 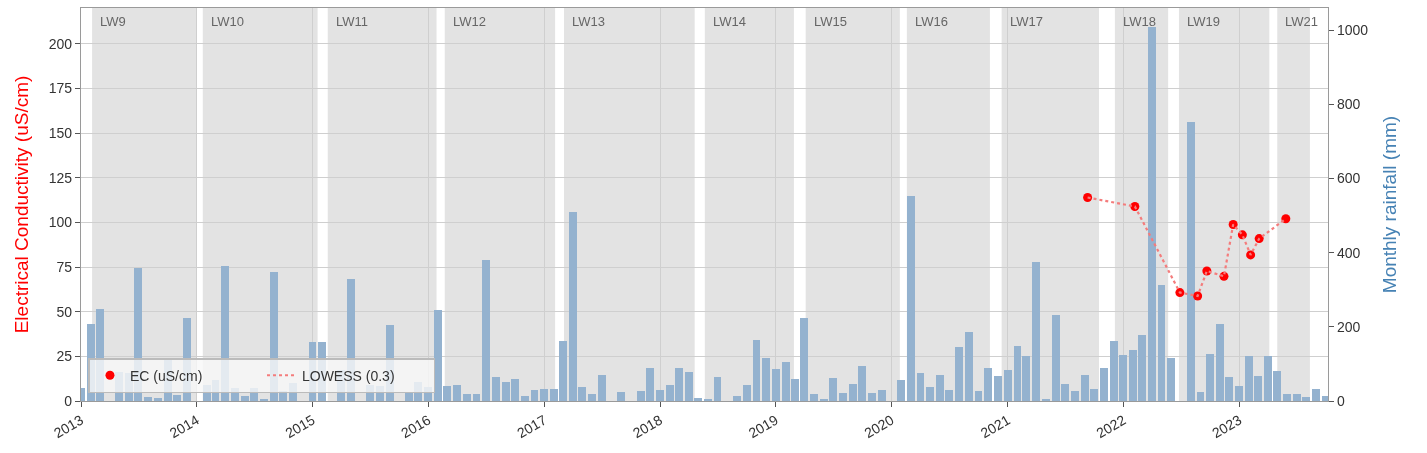 I want to click on y-tick-label: 200, so click(x=60, y=43).